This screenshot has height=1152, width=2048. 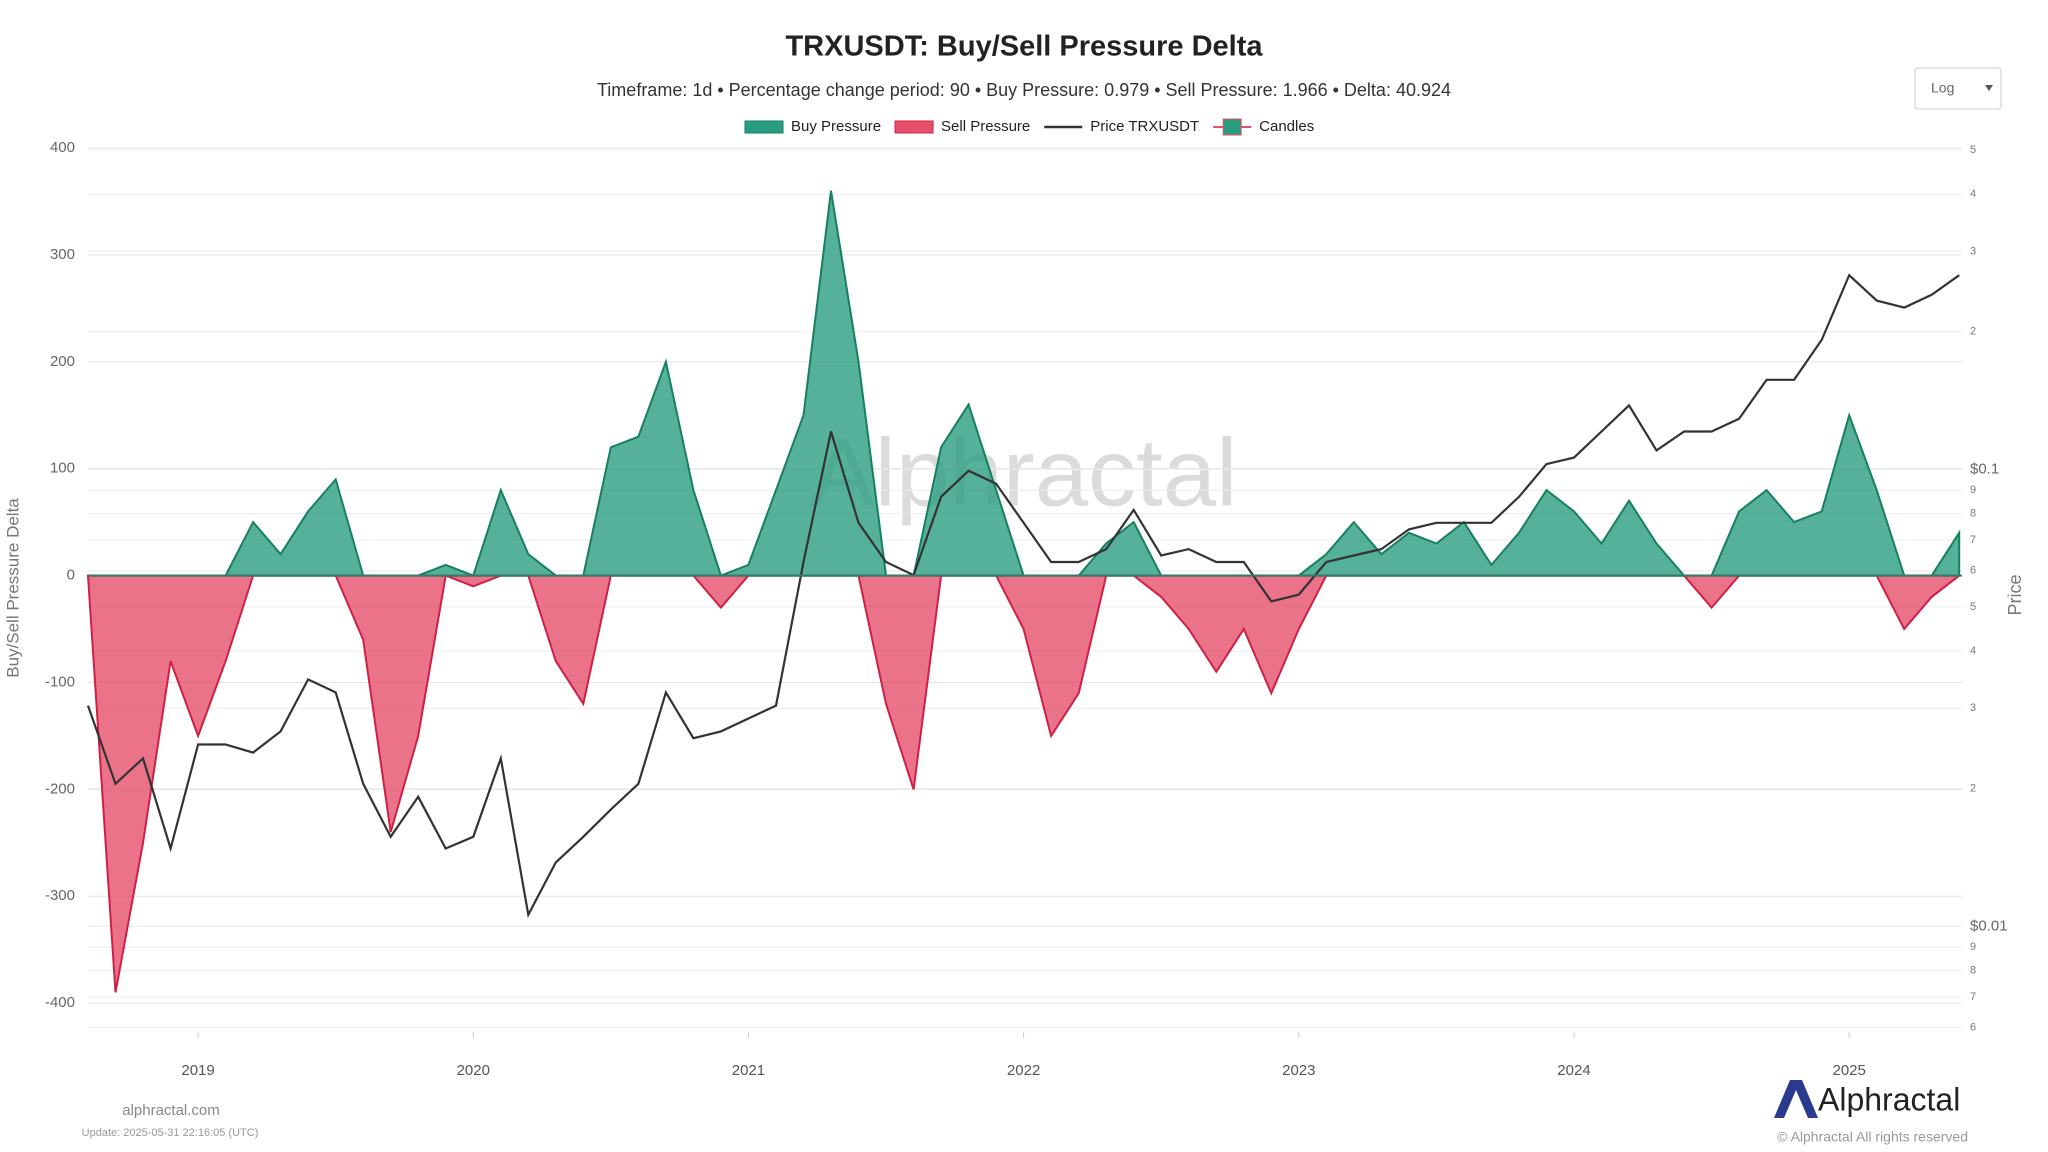 What do you see at coordinates (60, 1002) in the screenshot?
I see `y-tick-label: -400` at bounding box center [60, 1002].